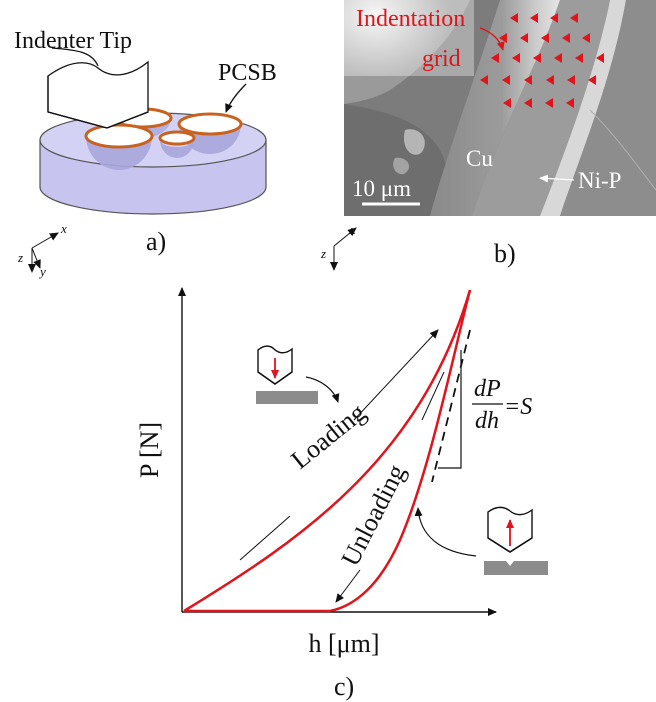 The image size is (656, 702). Describe the element at coordinates (492, 39) in the screenshot. I see `indentation-arrow` at that location.